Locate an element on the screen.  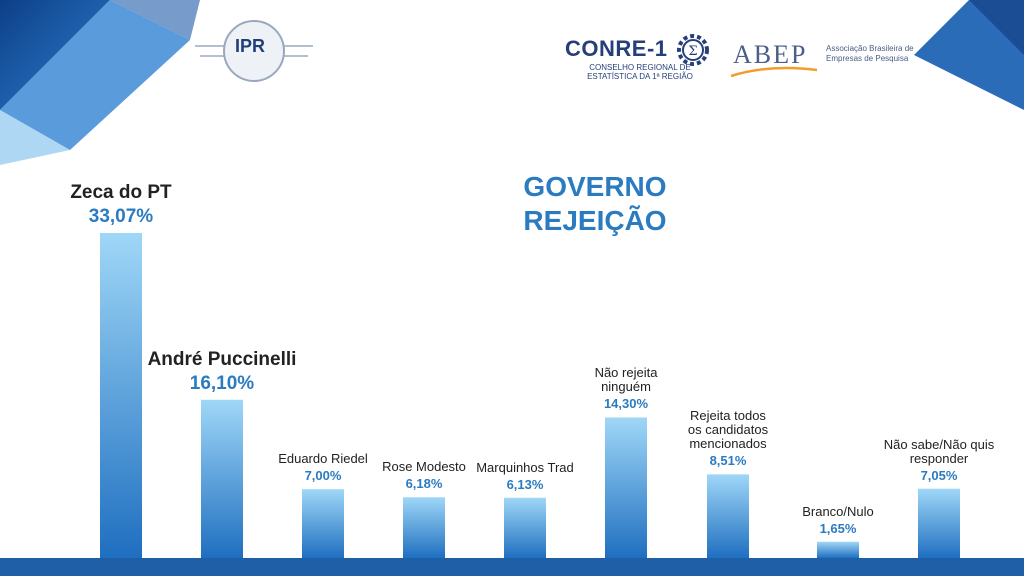
svg-text: Σ is located at coordinates (692, 51).